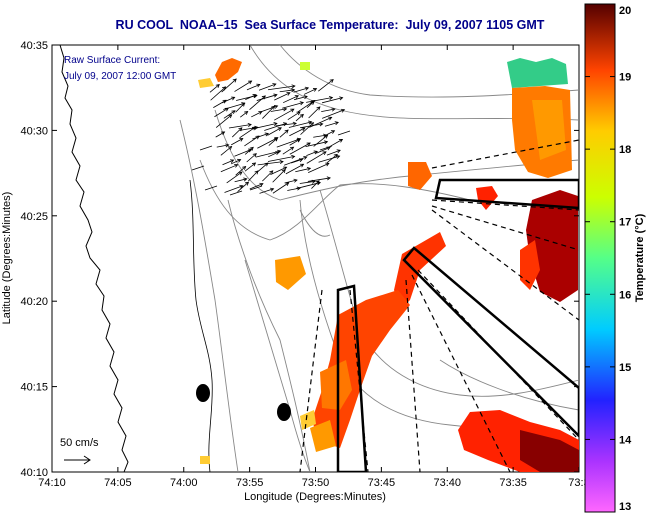 The height and width of the screenshot is (518, 651). I want to click on y-axis-label: Latitude (Degrees:Minutes), so click(7, 258).